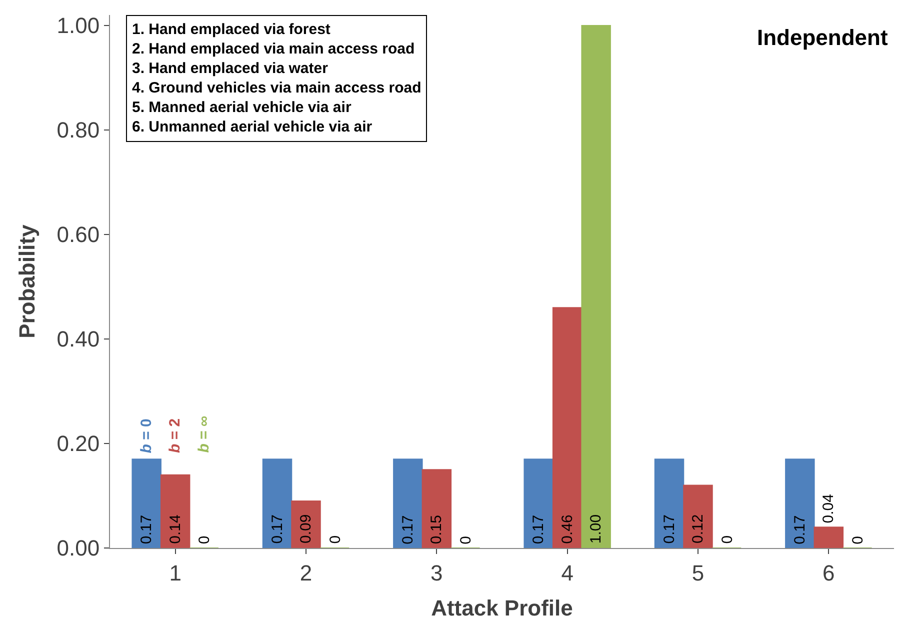  Describe the element at coordinates (306, 573) in the screenshot. I see `x-tick-label: 2` at that location.